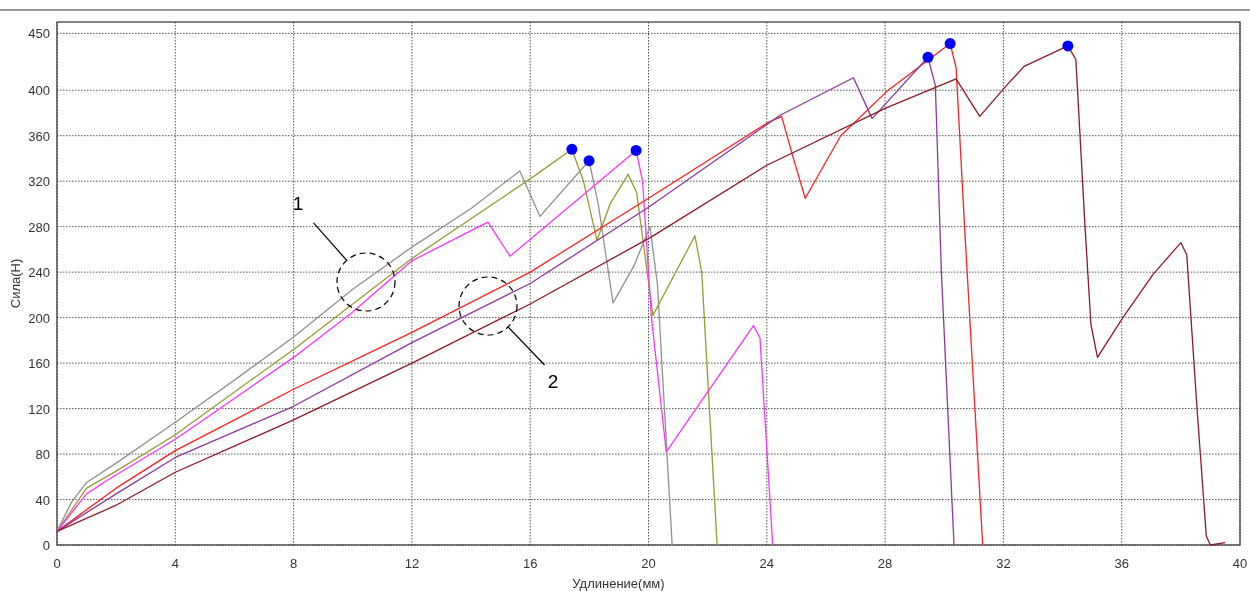 The width and height of the screenshot is (1250, 591). What do you see at coordinates (42, 455) in the screenshot?
I see `y-tick-label: 80` at bounding box center [42, 455].